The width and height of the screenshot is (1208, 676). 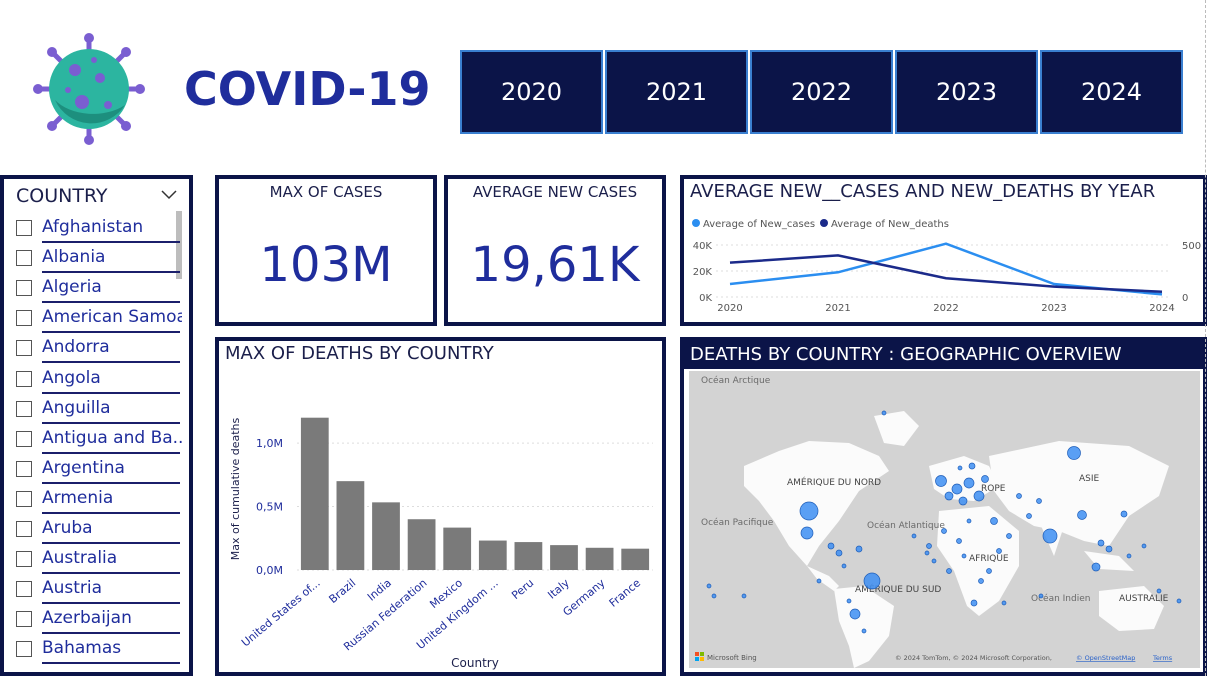 What do you see at coordinates (96, 649) in the screenshot?
I see `slicer-item: Bahamas` at bounding box center [96, 649].